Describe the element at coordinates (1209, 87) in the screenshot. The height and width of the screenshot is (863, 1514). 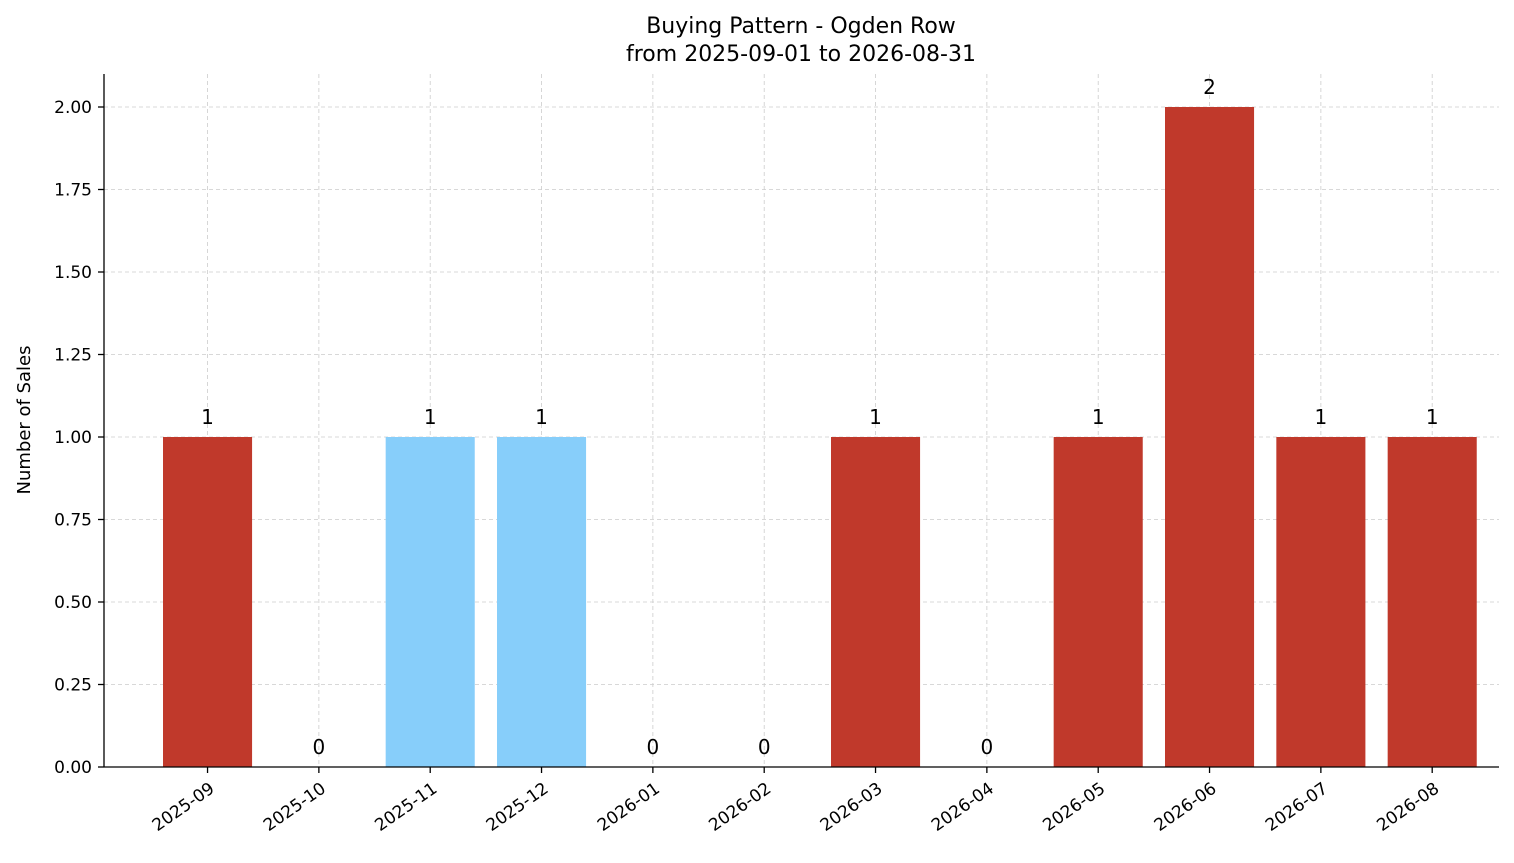
I see `bar-value-label: 2` at that location.